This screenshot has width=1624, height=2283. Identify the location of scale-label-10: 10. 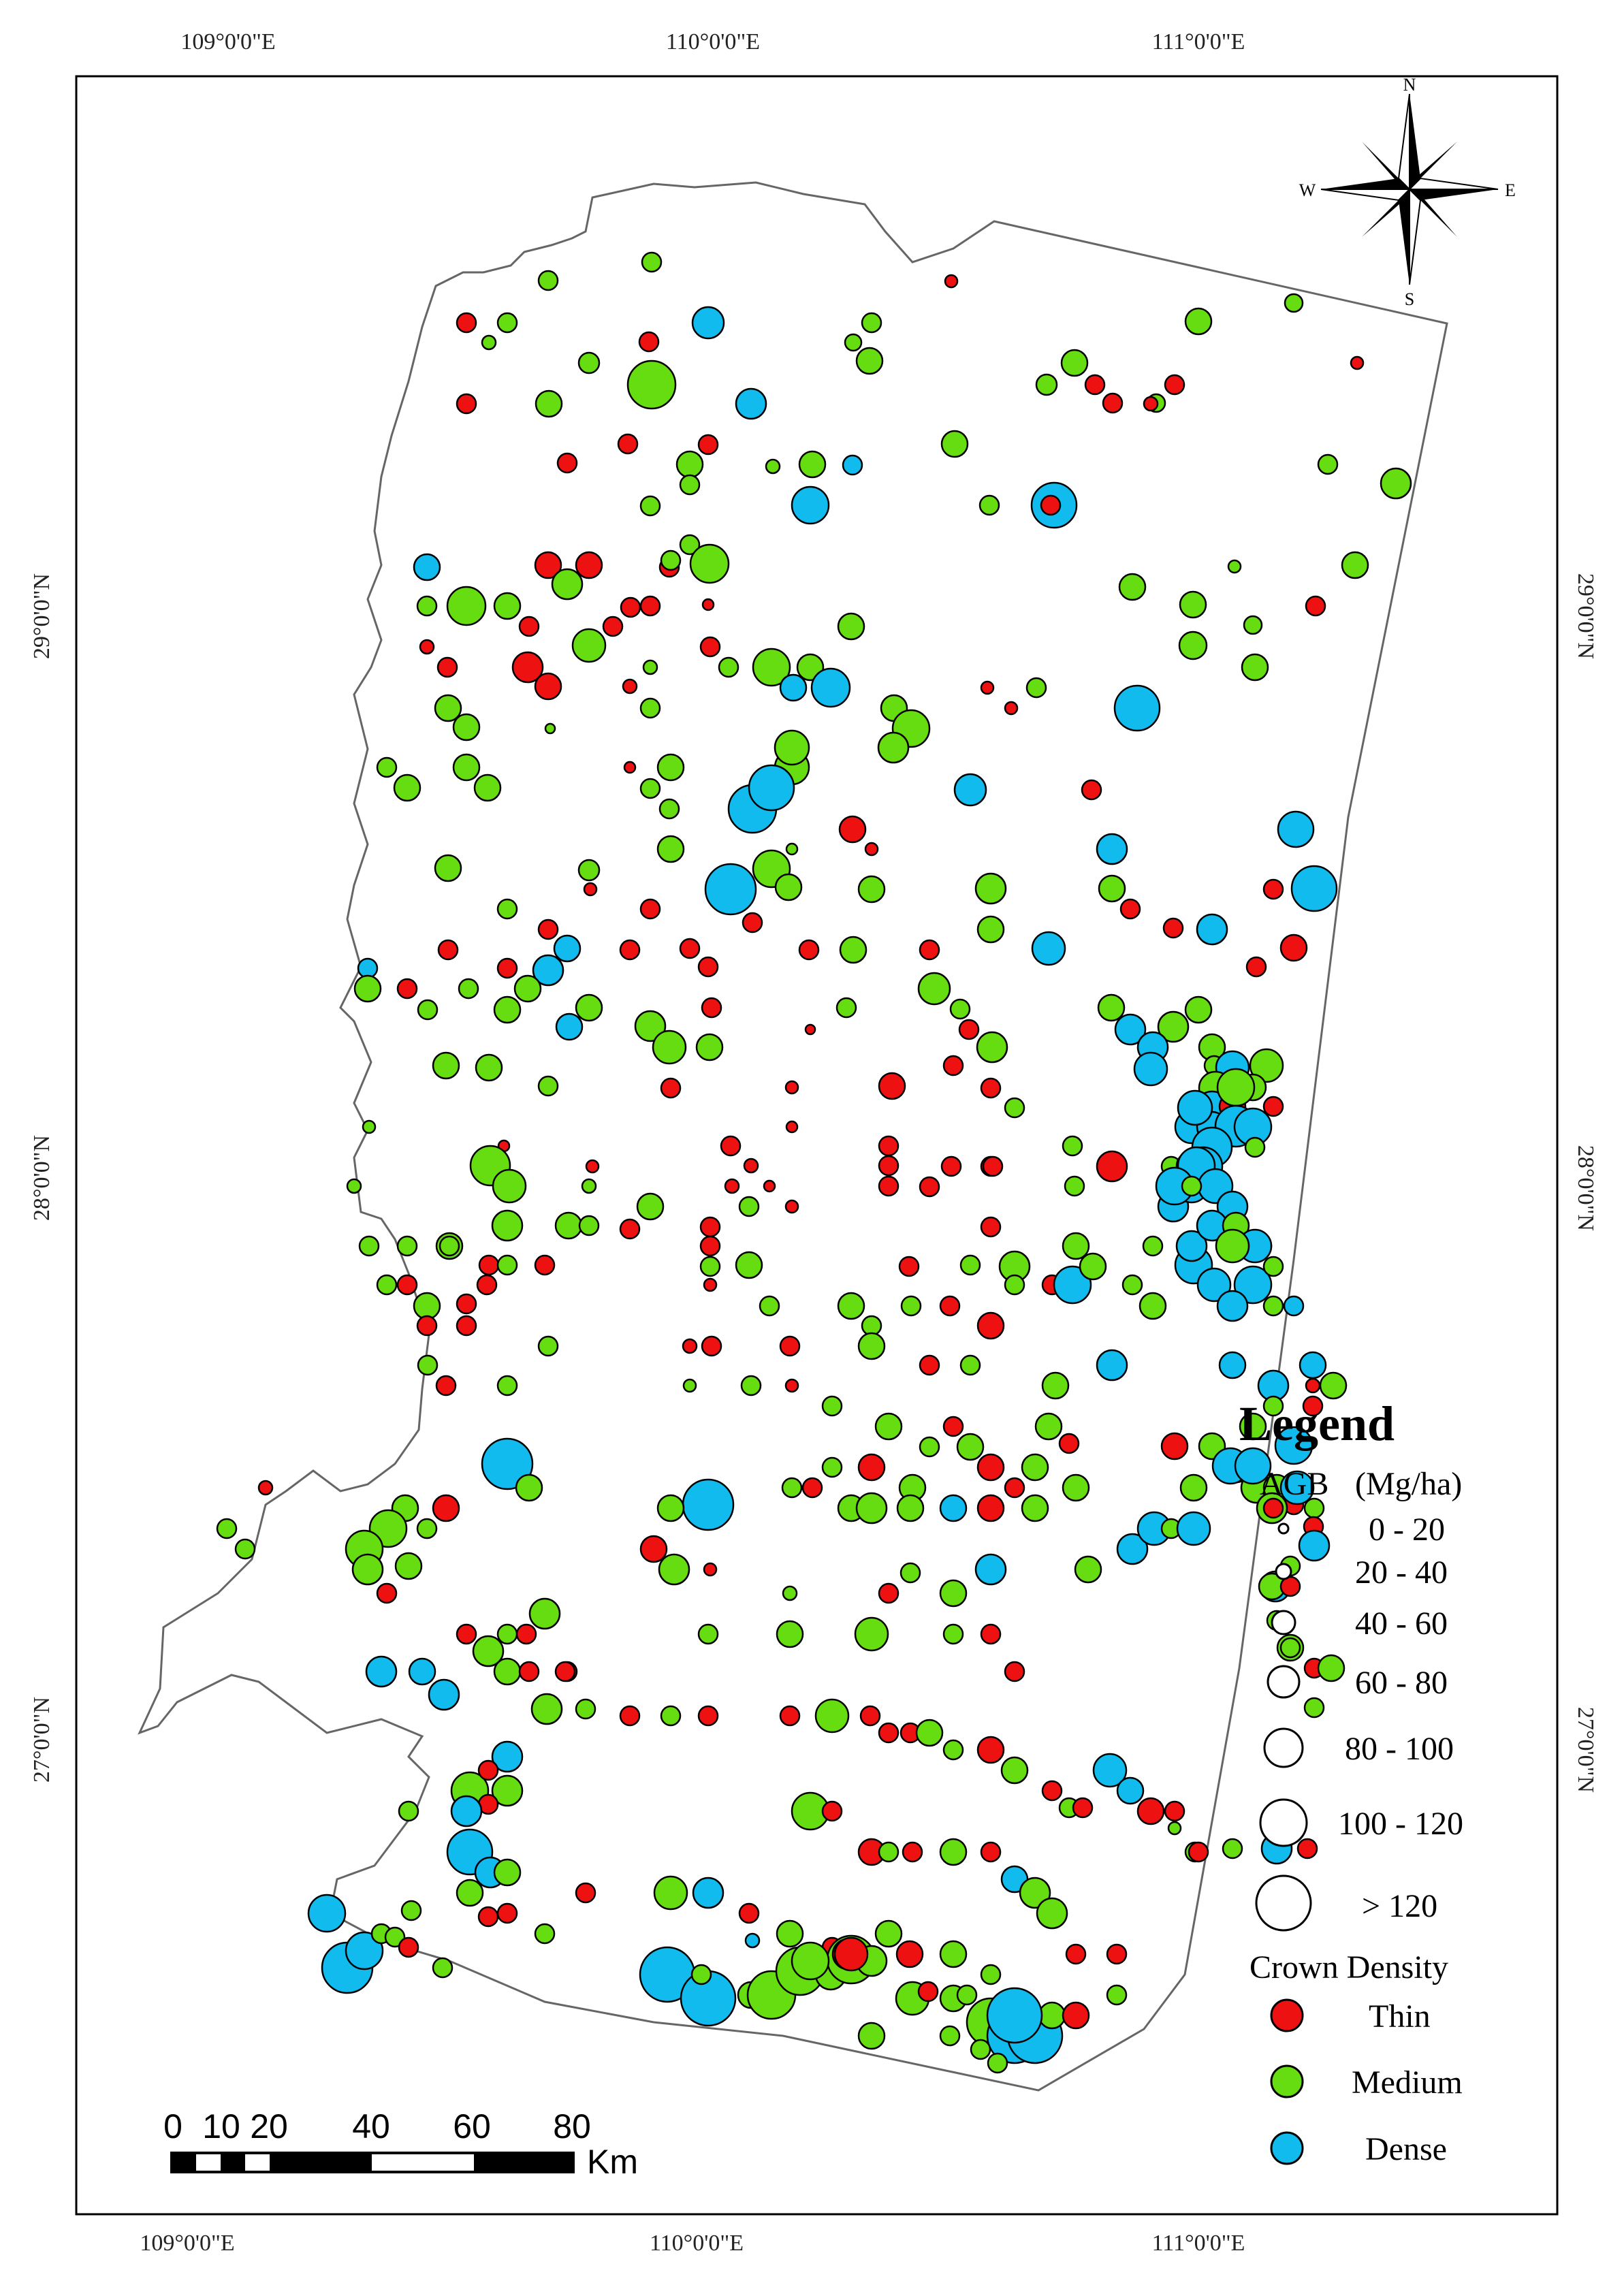
(221, 2126).